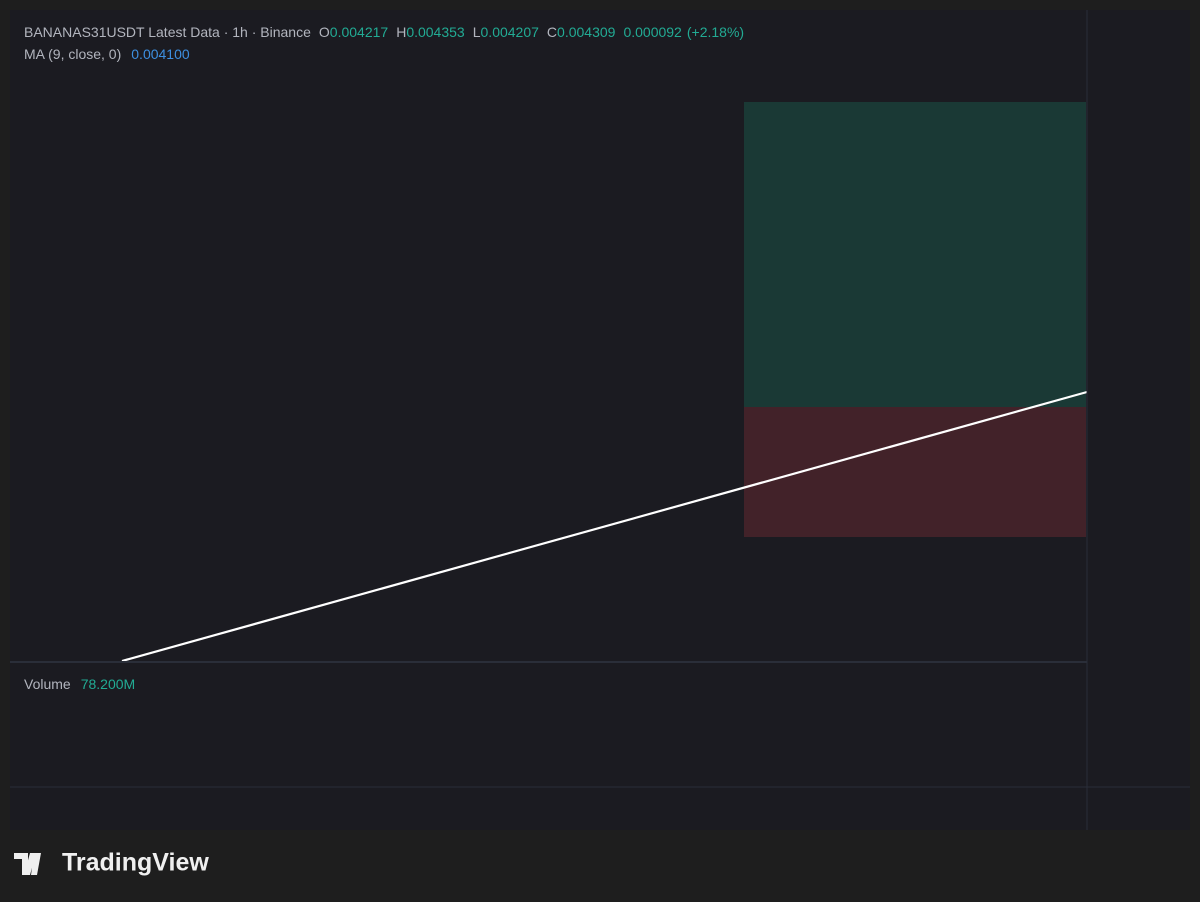  Describe the element at coordinates (552, 32) in the screenshot. I see `ohlc-label: C` at that location.